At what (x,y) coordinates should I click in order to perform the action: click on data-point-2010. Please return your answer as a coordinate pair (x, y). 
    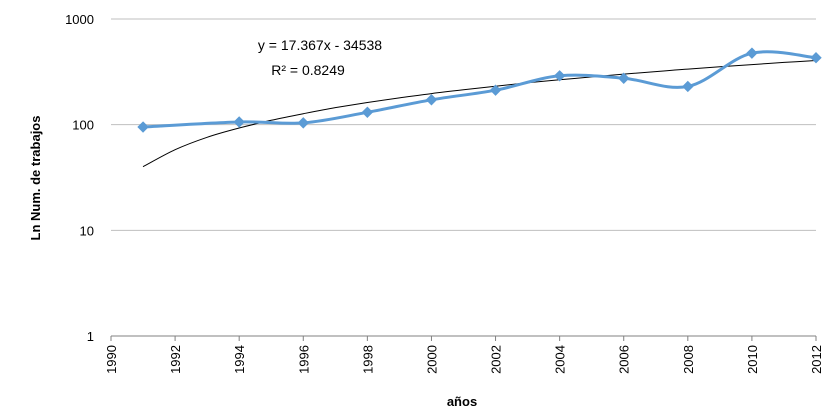
    Looking at the image, I should click on (752, 53).